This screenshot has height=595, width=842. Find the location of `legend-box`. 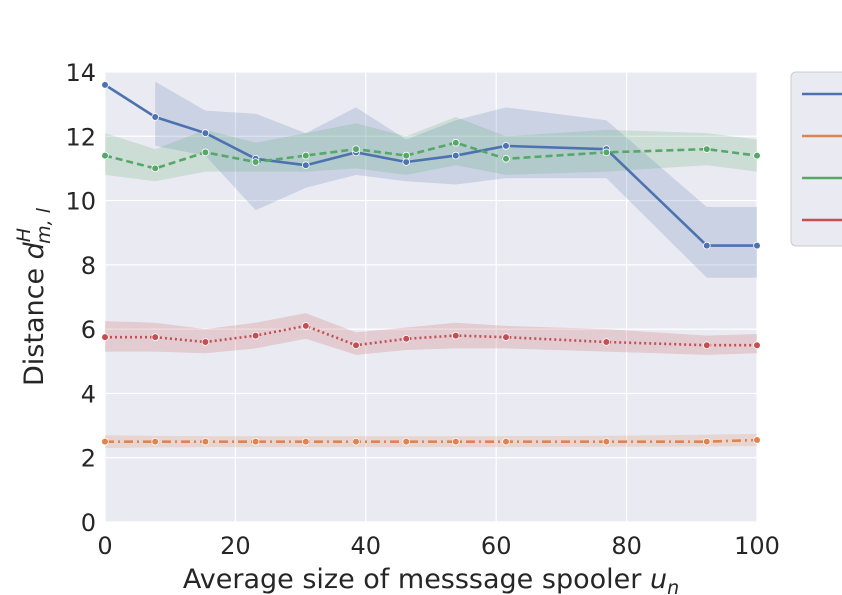

legend-box is located at coordinates (816, 159).